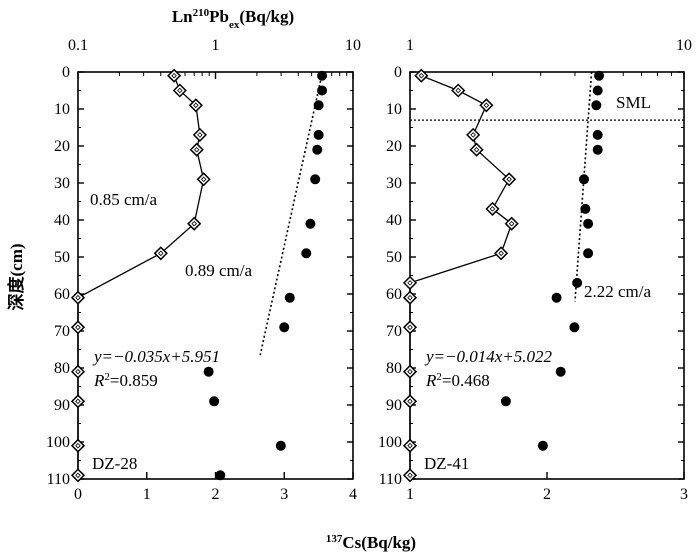  I want to click on y-tick-label: 60, so click(394, 294).